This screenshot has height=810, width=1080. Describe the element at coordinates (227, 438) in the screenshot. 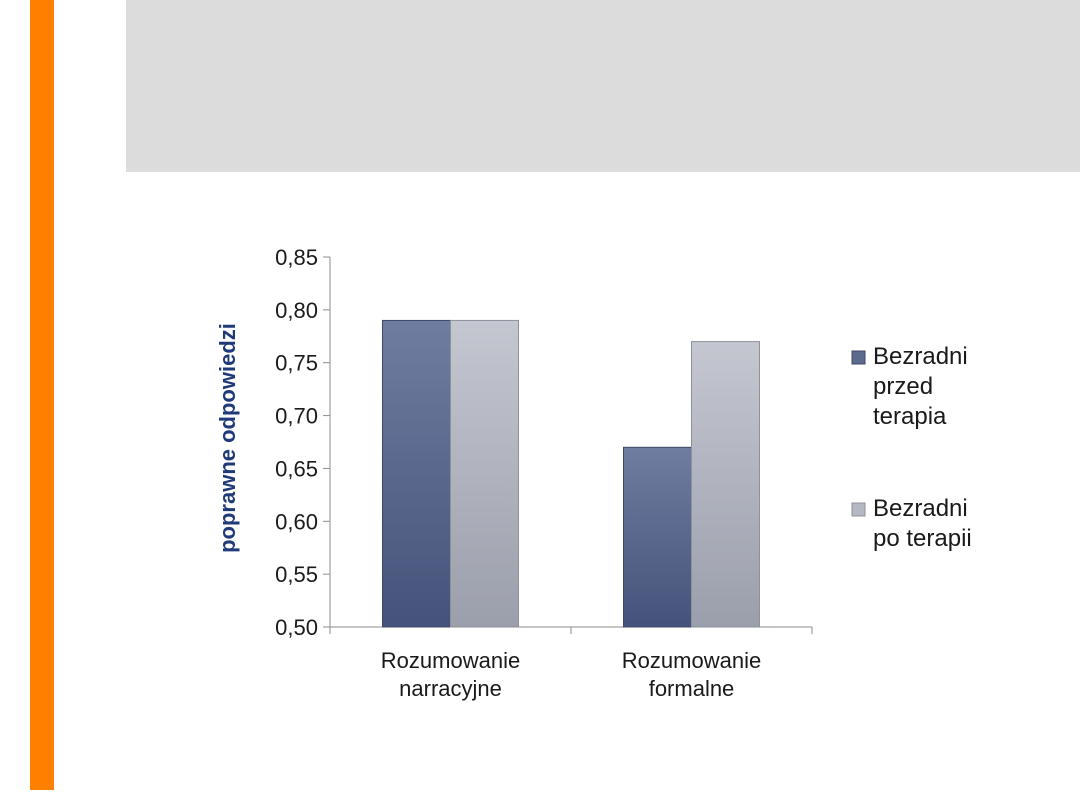

I see `y-axis-title: poprawne odpowiedzi` at that location.